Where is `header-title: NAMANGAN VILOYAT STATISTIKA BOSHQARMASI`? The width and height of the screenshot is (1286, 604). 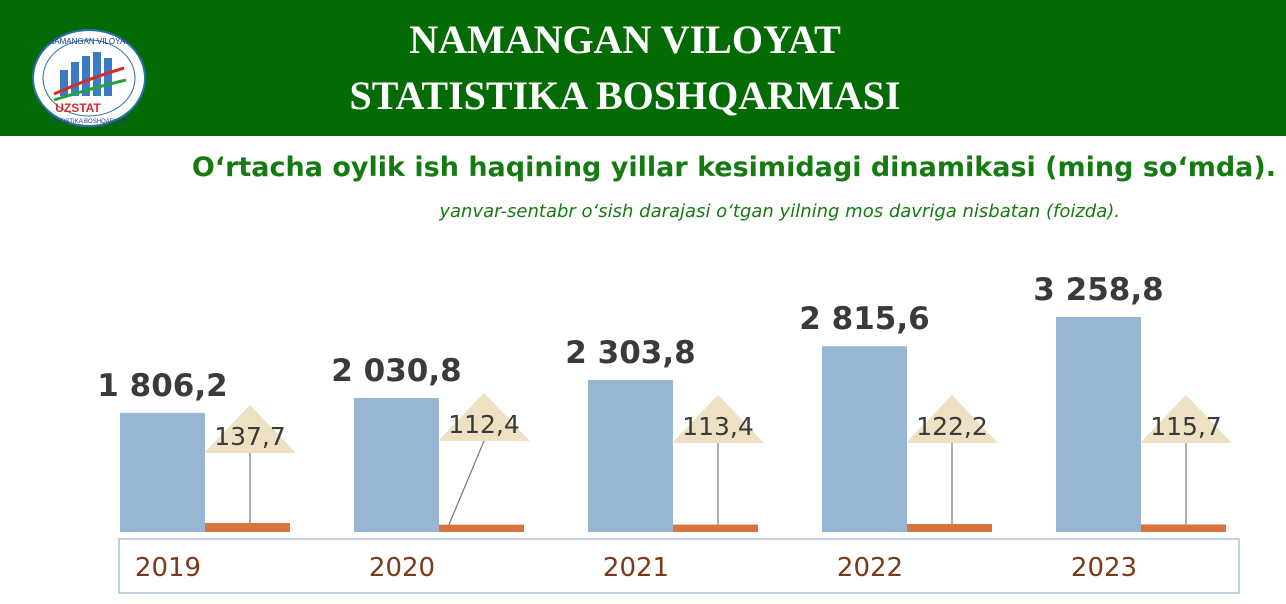
header-title: NAMANGAN VILOYAT STATISTIKA BOSHQARMASI is located at coordinates (625, 68).